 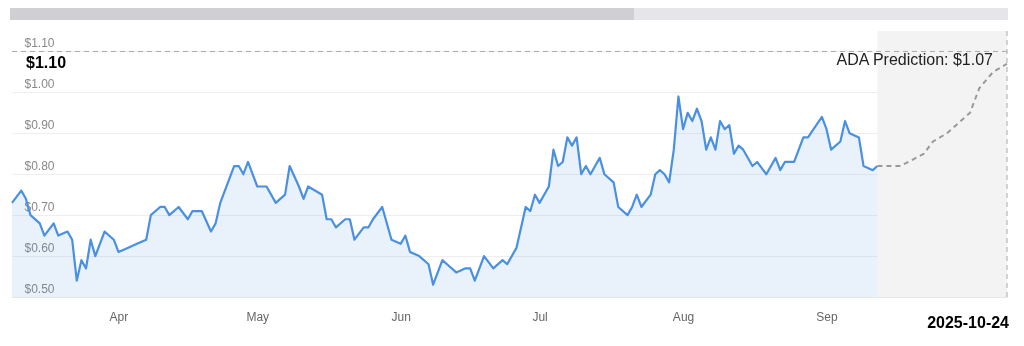 I want to click on x-tick-label: Apr, so click(x=119, y=316).